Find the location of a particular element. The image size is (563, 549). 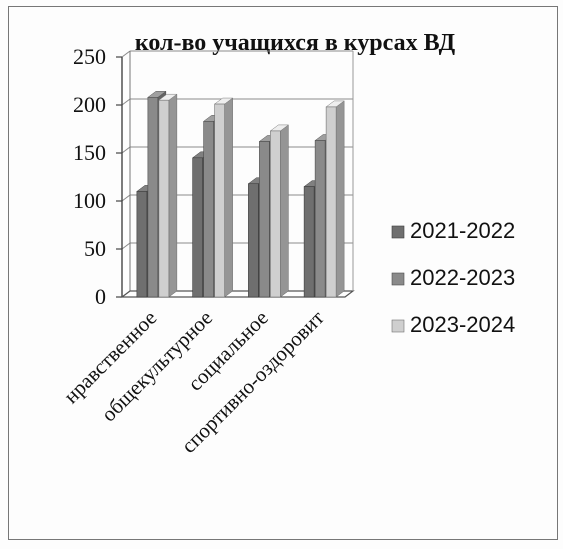

y-tick-label: 0 is located at coordinates (100, 296).